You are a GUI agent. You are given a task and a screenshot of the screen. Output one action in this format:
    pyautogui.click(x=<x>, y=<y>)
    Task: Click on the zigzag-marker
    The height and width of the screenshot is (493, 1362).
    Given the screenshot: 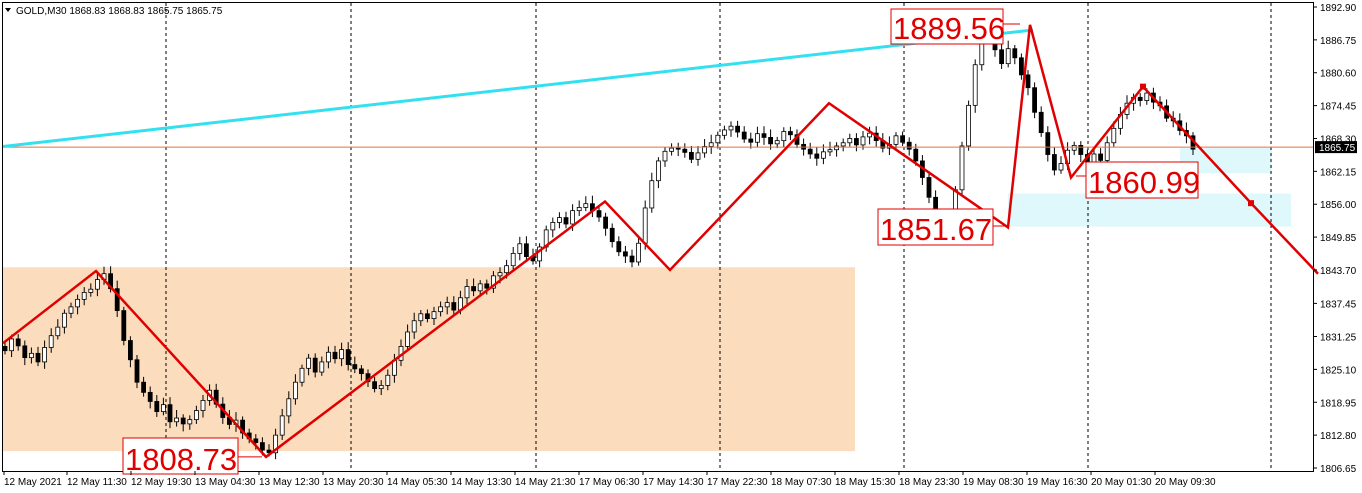 What is the action you would take?
    pyautogui.click(x=1143, y=86)
    